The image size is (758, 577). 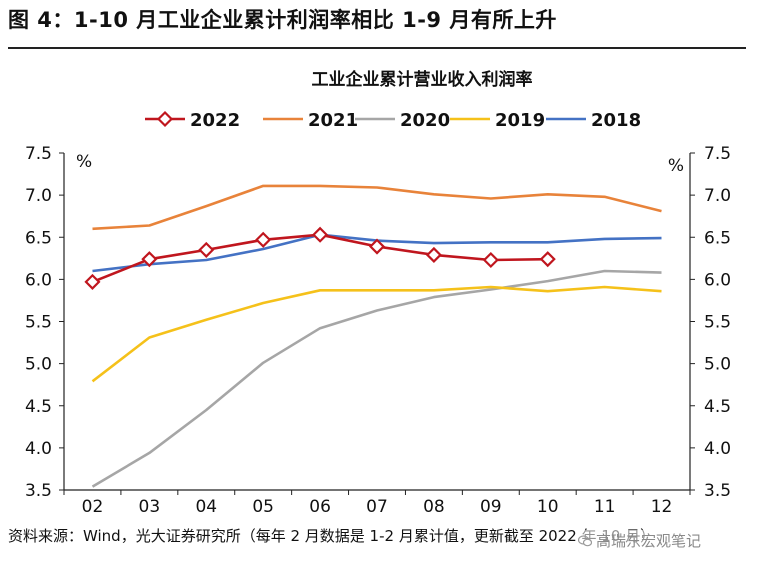 What do you see at coordinates (38, 154) in the screenshot?
I see `y-left-tick-label: 7.5` at bounding box center [38, 154].